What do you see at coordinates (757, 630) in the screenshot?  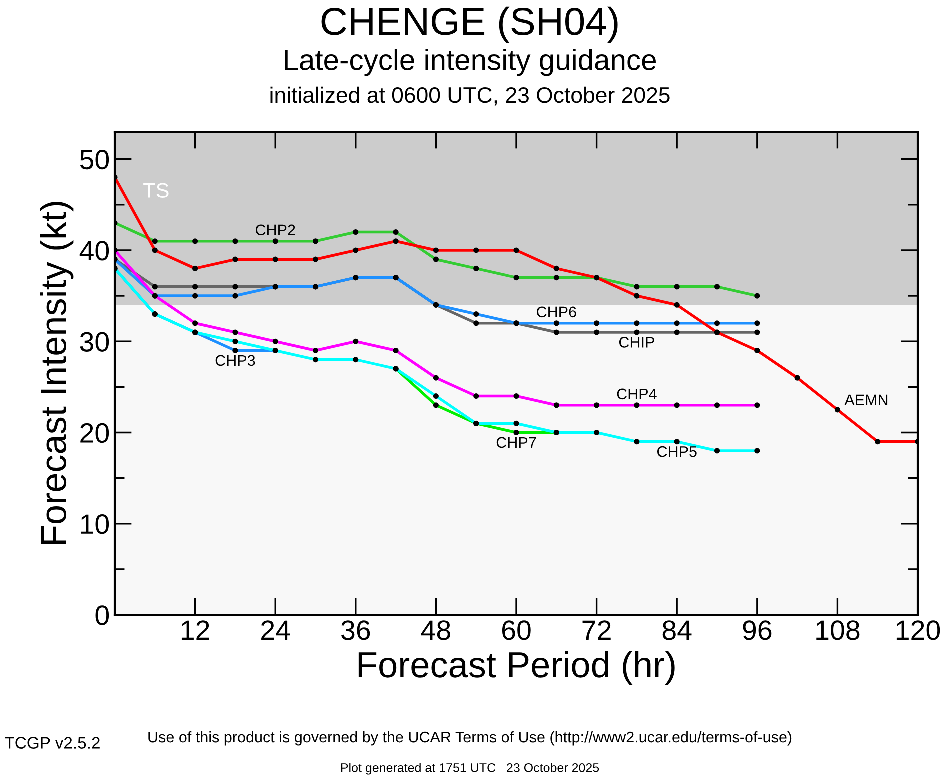 I see `x-tick-label: 96` at bounding box center [757, 630].